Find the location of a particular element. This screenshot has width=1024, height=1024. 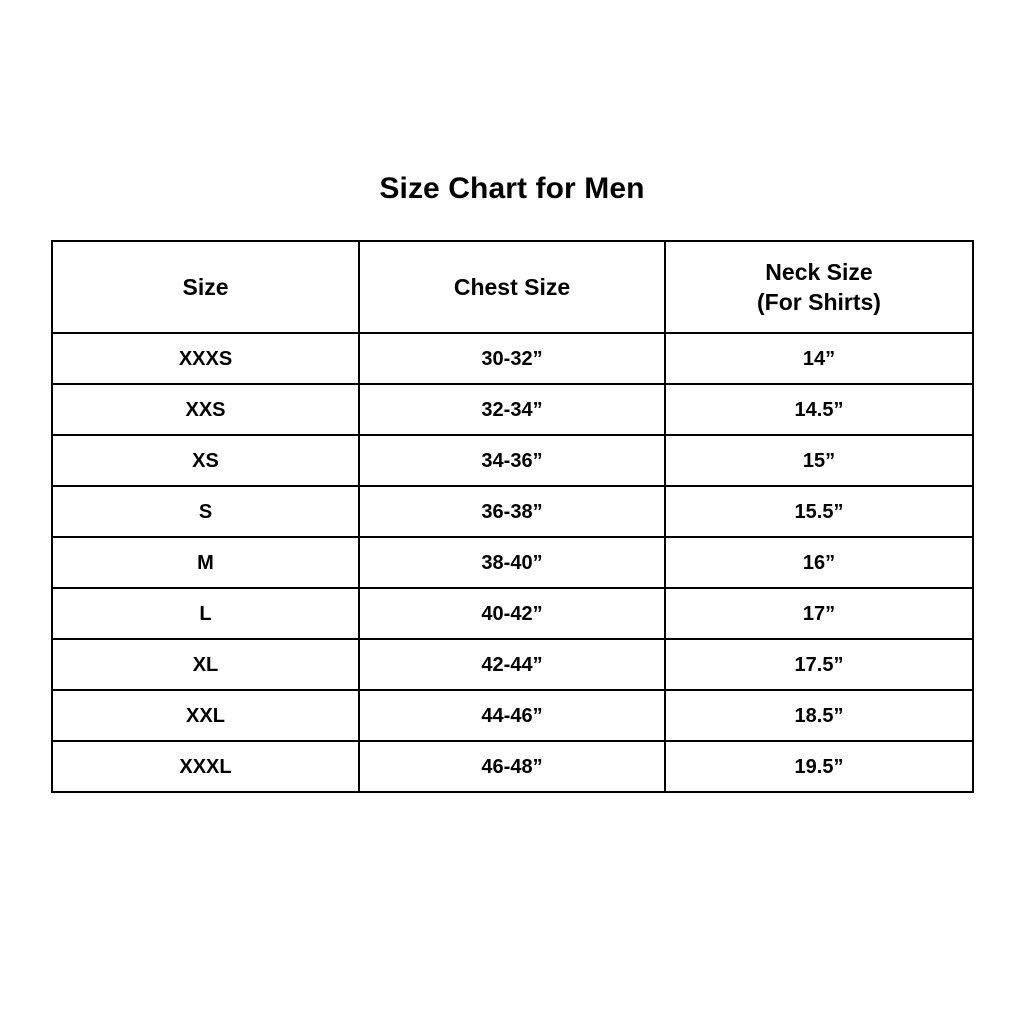

column-header-size: Size is located at coordinates (205, 287).